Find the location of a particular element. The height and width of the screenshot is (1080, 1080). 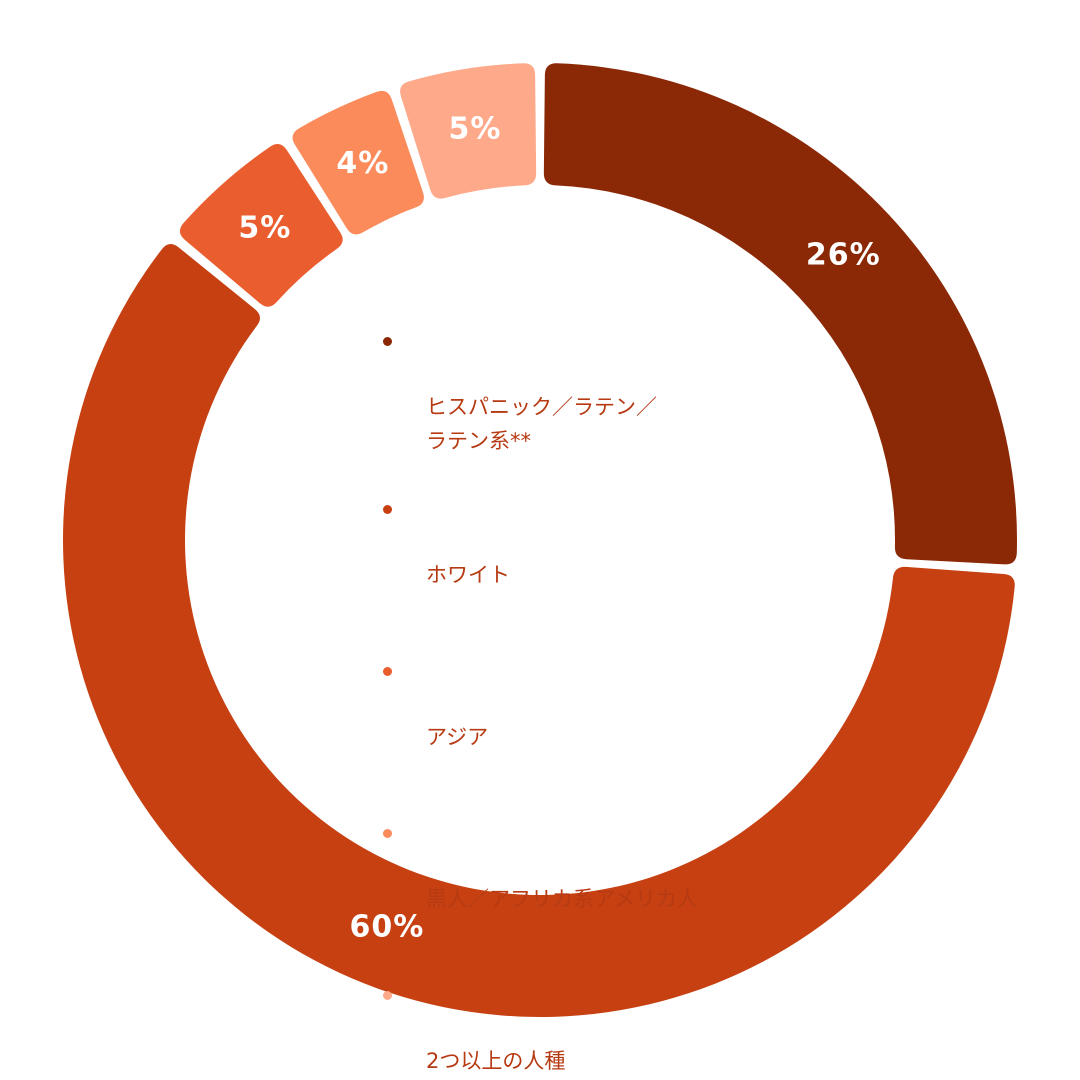

legend-item-multiracial: 2つ以上の人種 is located at coordinates (550, 1027).